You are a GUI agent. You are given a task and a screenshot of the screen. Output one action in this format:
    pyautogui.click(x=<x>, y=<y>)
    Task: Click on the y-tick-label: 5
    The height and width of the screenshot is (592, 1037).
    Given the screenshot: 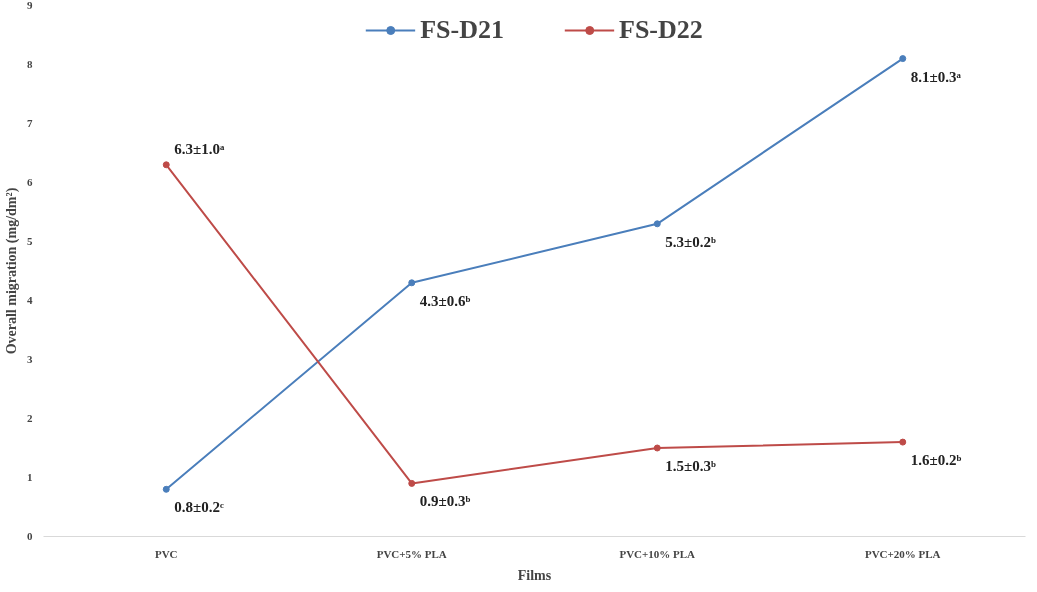 What is the action you would take?
    pyautogui.click(x=30, y=241)
    